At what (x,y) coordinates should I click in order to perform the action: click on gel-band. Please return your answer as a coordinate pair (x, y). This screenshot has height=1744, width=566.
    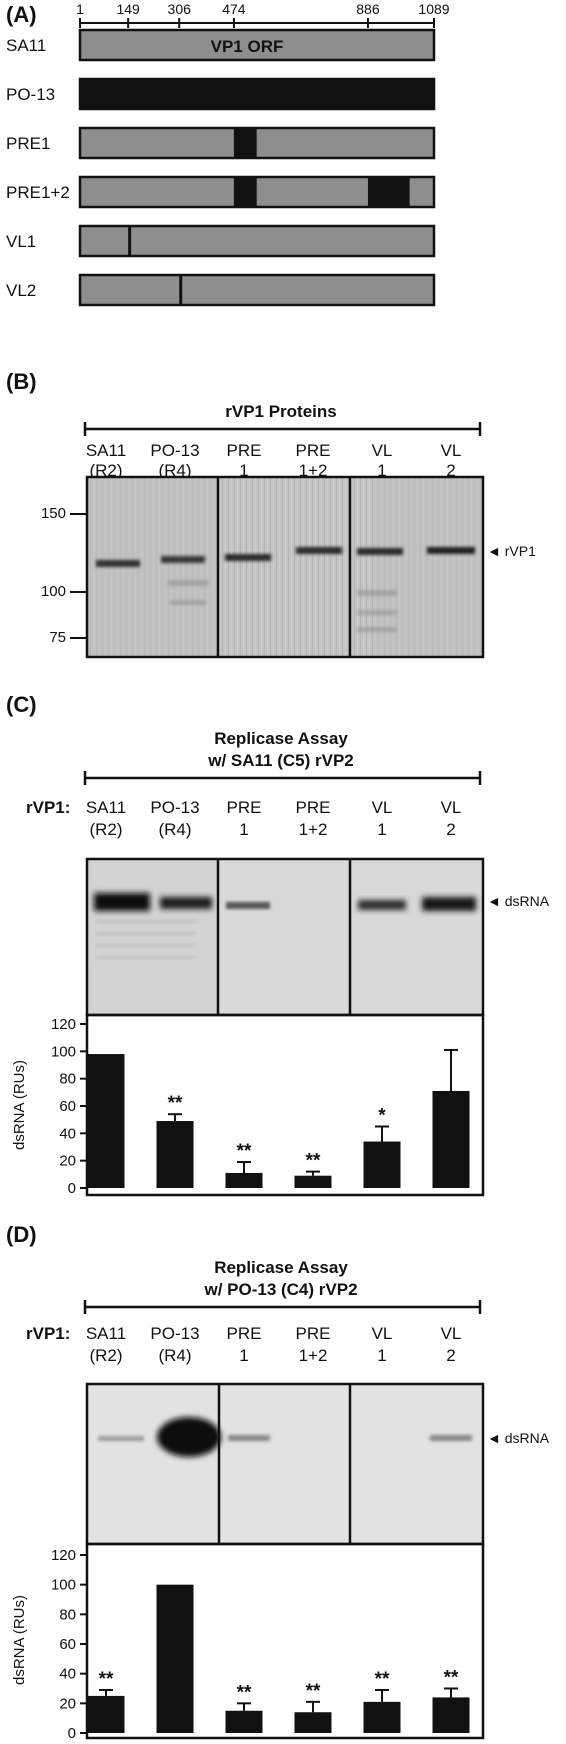
    Looking at the image, I should click on (118, 563).